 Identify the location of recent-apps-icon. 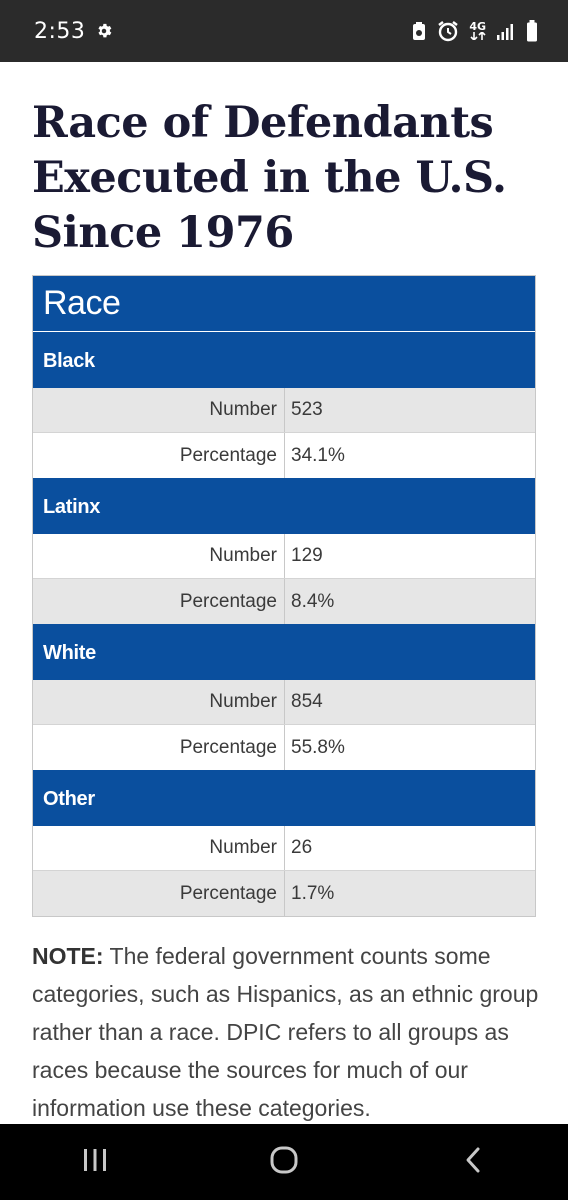
(95, 1162).